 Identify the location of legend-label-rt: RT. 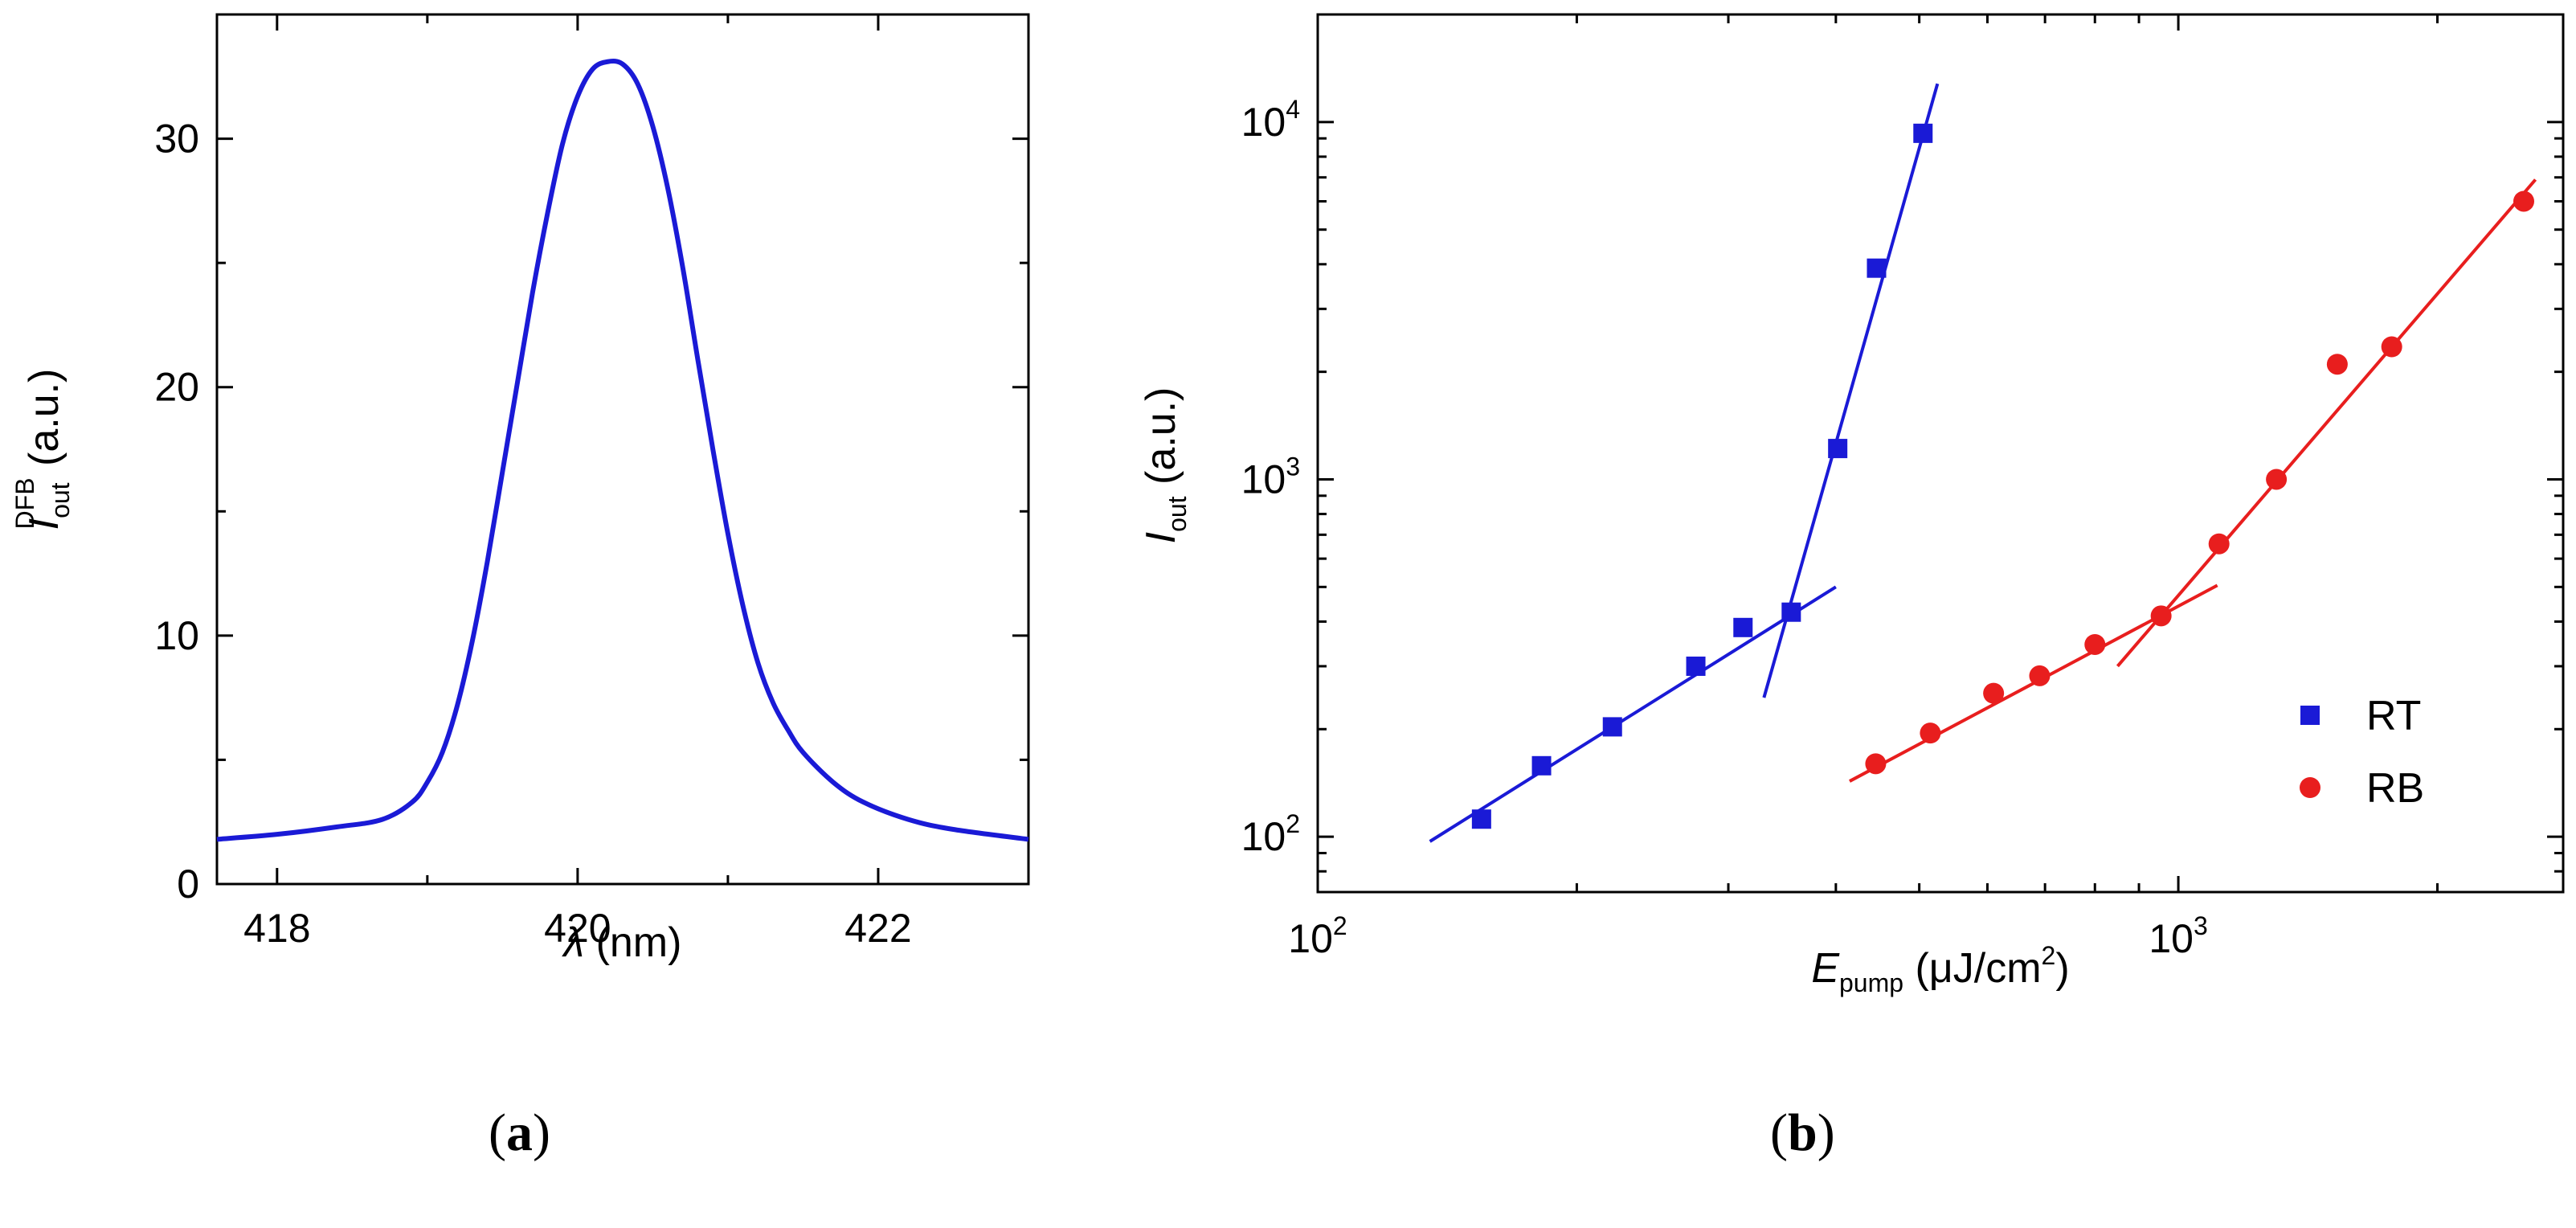
(2393, 716).